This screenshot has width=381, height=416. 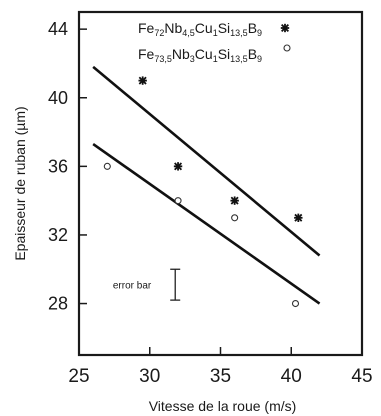 What do you see at coordinates (200, 29) in the screenshot?
I see `legend-entry-1: Fe72Nb4,5Cu1Si13,5B9` at bounding box center [200, 29].